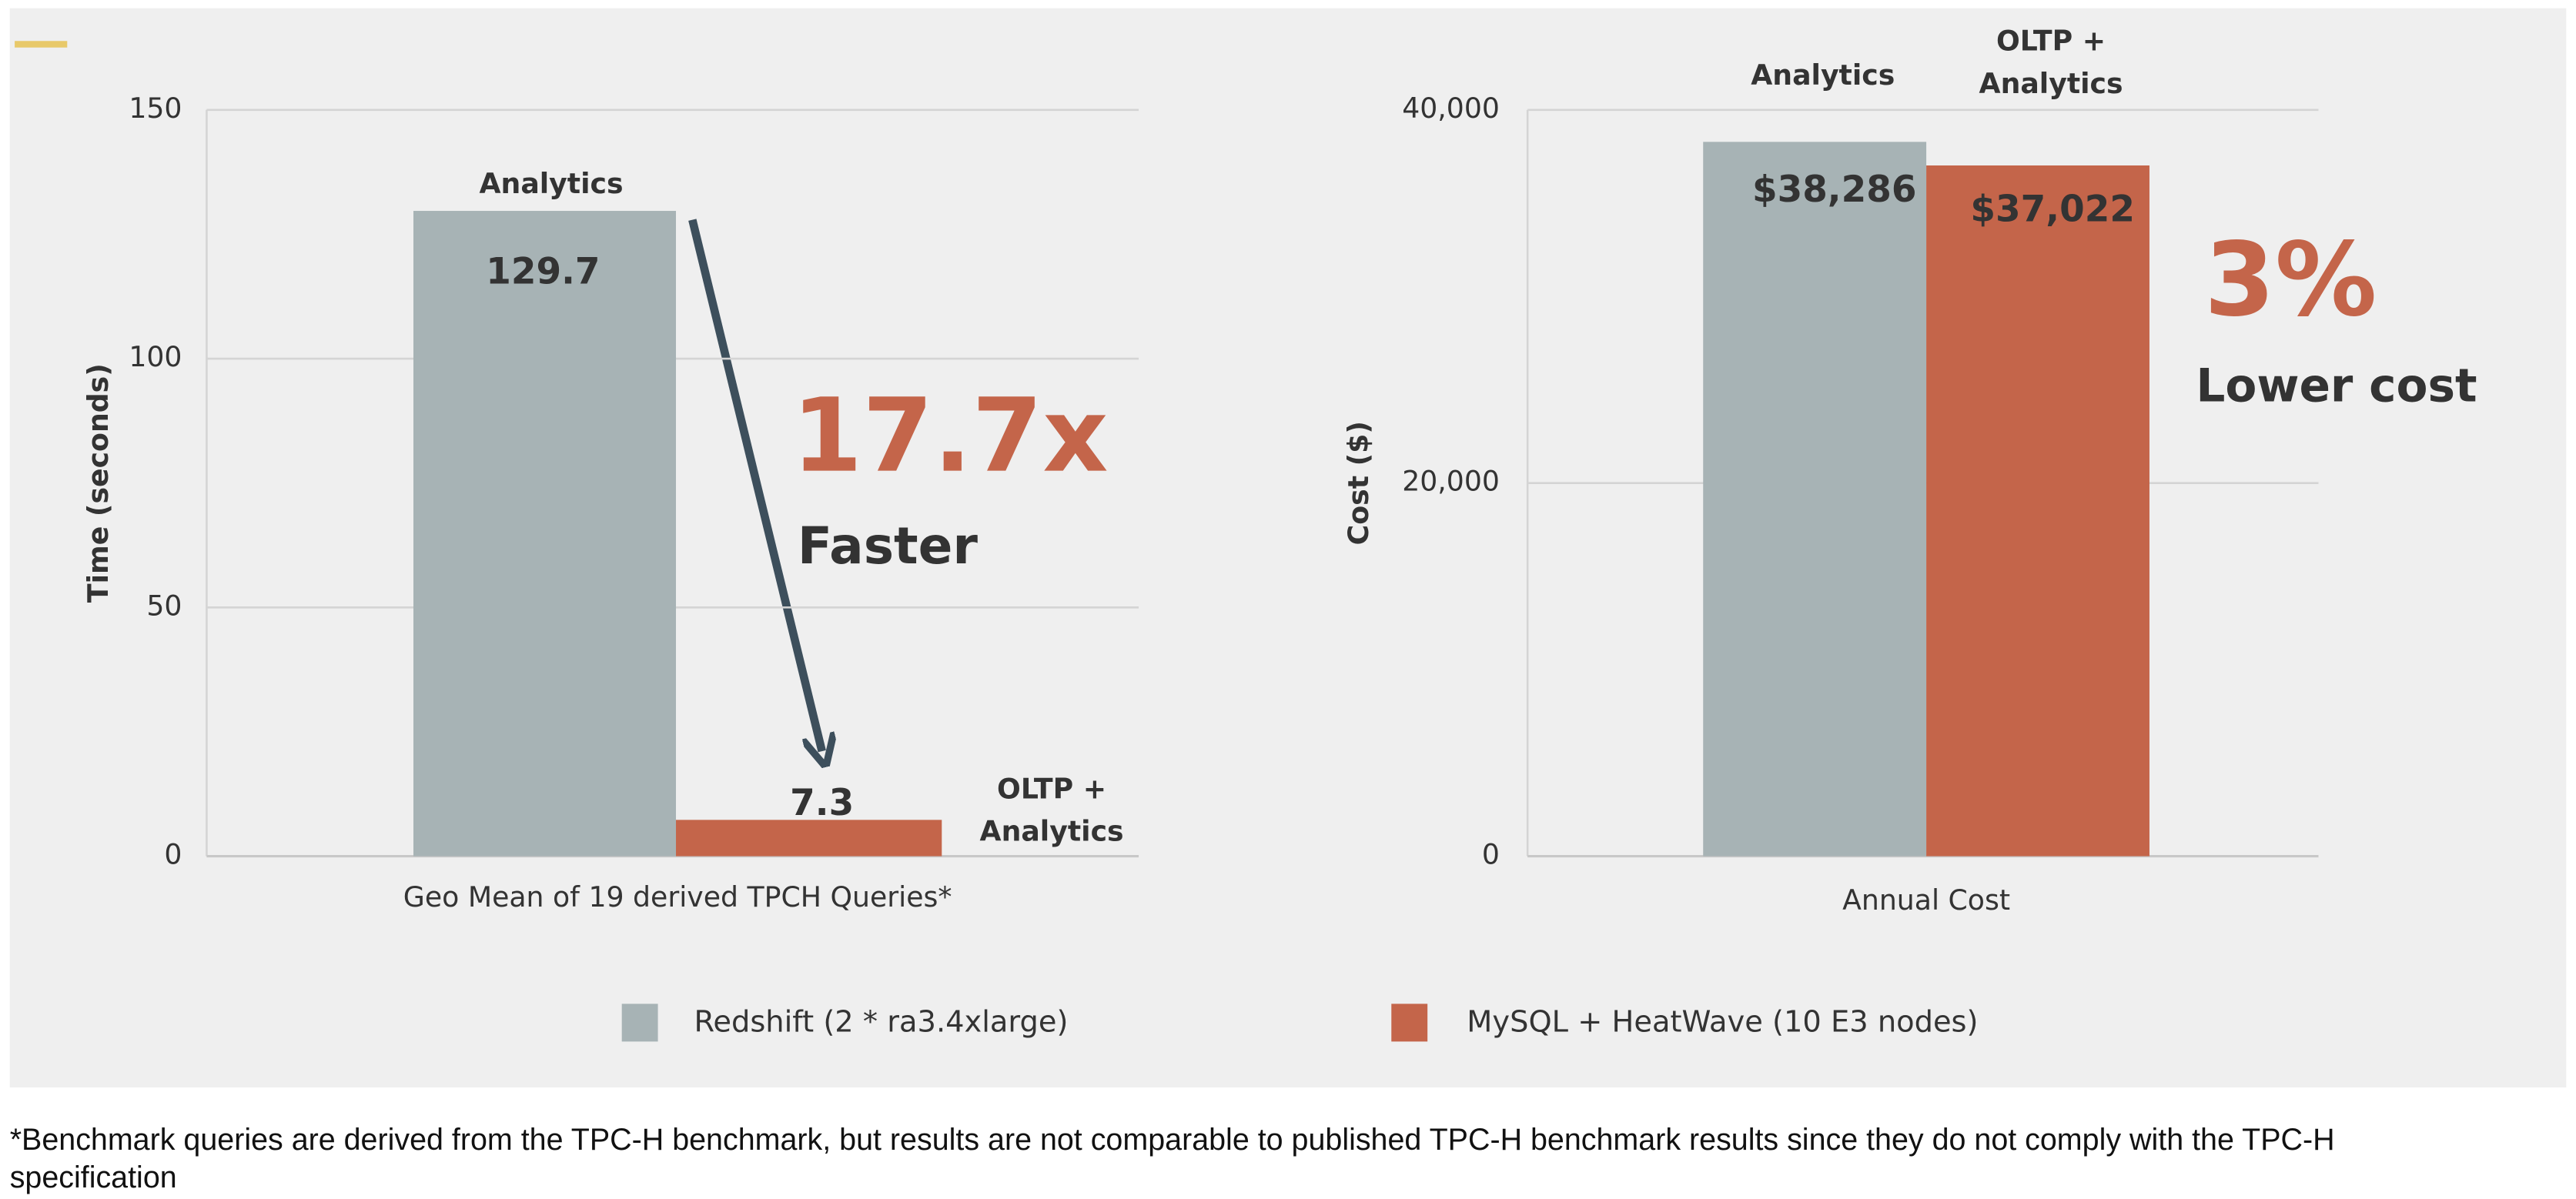 This screenshot has width=2576, height=1199. Describe the element at coordinates (543, 271) in the screenshot. I see `value-label: 129.7` at that location.